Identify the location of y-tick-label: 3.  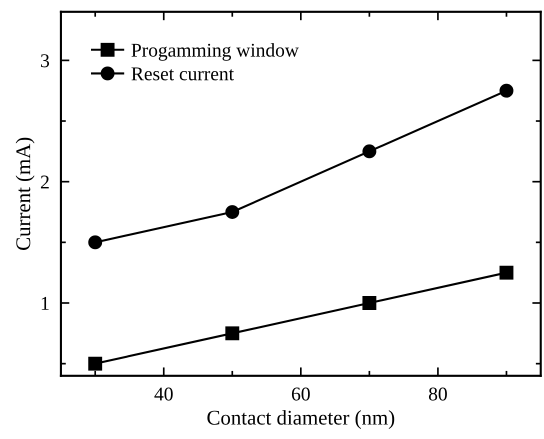
(45, 61).